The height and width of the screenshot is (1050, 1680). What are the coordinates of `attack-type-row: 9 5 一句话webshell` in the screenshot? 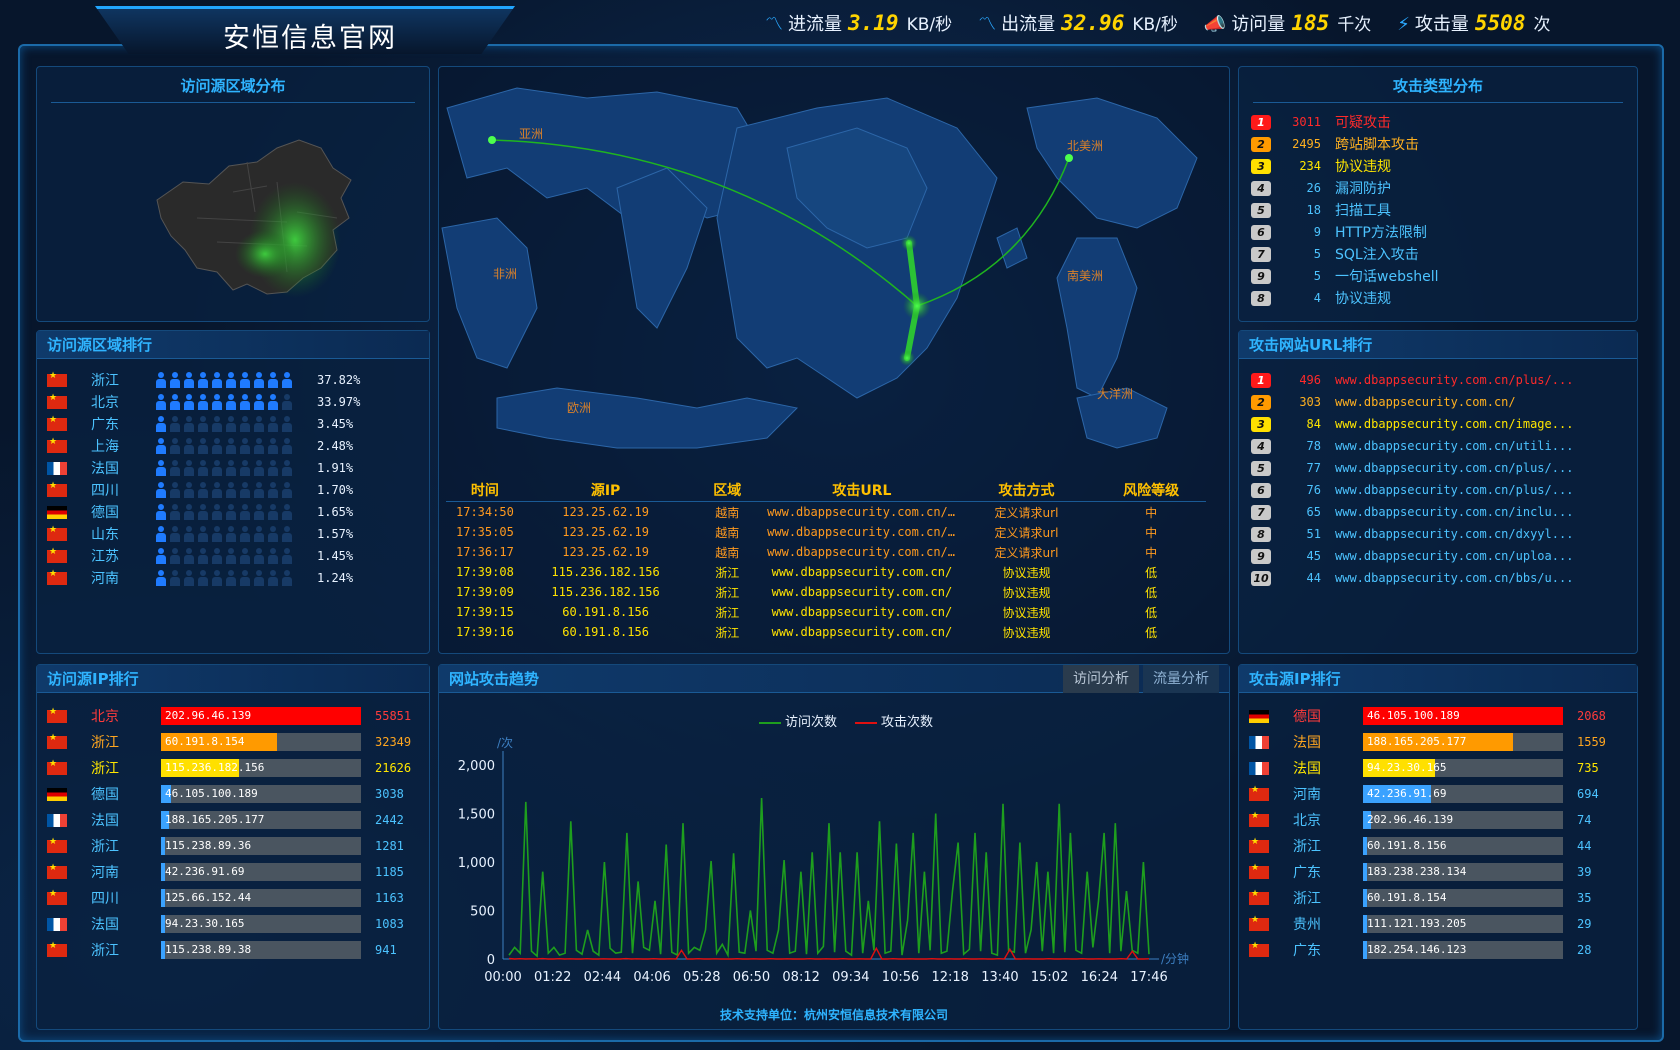 It's located at (1444, 276).